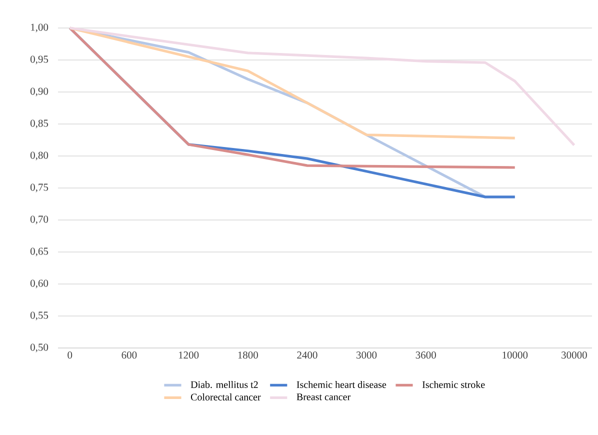 This screenshot has width=598, height=435. What do you see at coordinates (39, 348) in the screenshot?
I see `y-tick-label: 0,50` at bounding box center [39, 348].